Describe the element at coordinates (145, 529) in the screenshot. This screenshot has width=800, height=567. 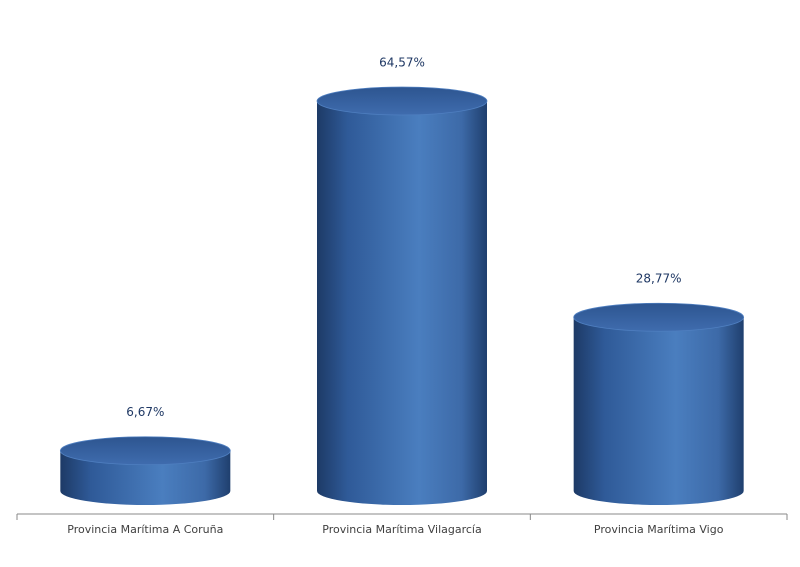
I see `x-tick-label: Provincia Marítima A Coruña` at that location.